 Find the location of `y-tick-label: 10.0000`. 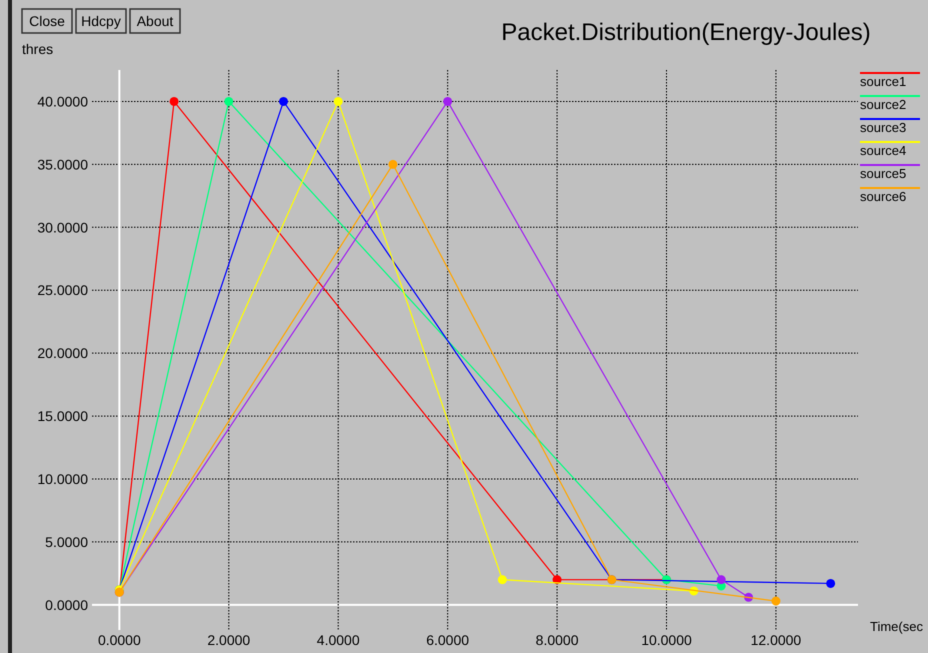

y-tick-label: 10.0000 is located at coordinates (62, 478).